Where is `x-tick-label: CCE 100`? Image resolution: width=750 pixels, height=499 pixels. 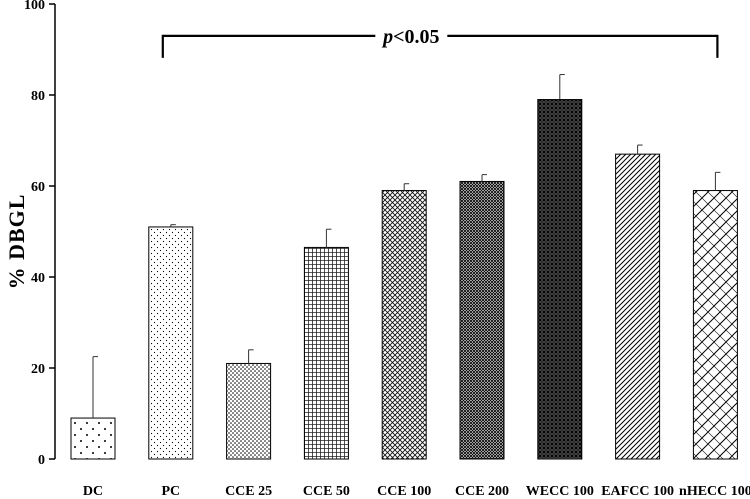 x-tick-label: CCE 100 is located at coordinates (404, 491).